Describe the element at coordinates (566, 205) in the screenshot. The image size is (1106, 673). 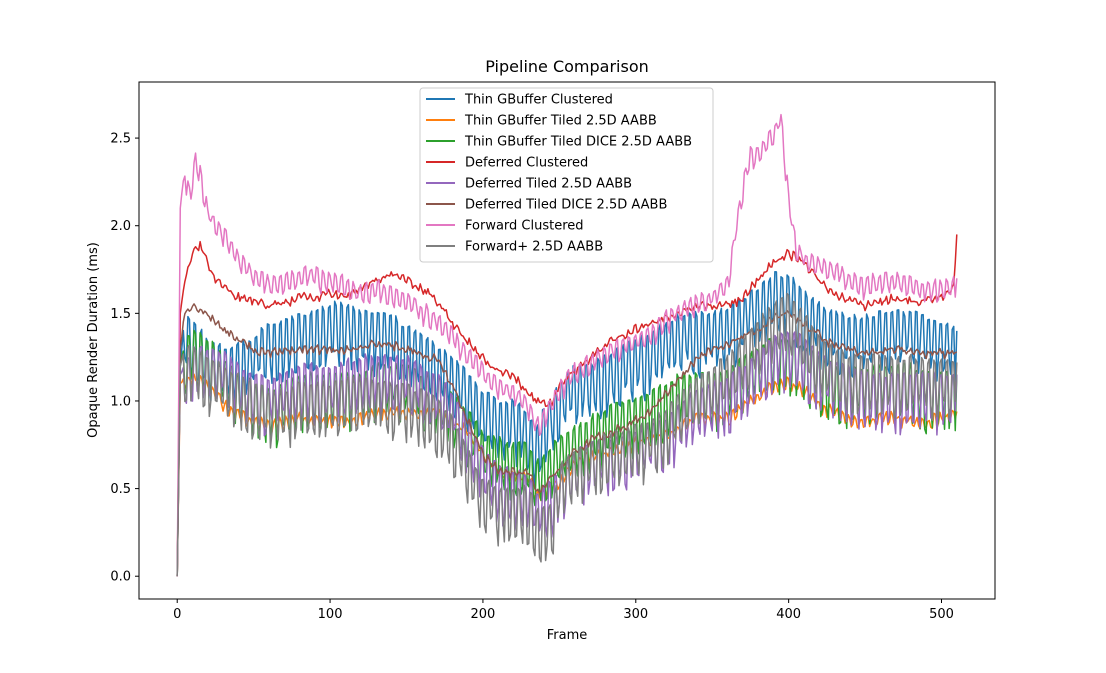
I see `legend-entry-label: Deferred Tiled DICE 2.5D AABB` at that location.